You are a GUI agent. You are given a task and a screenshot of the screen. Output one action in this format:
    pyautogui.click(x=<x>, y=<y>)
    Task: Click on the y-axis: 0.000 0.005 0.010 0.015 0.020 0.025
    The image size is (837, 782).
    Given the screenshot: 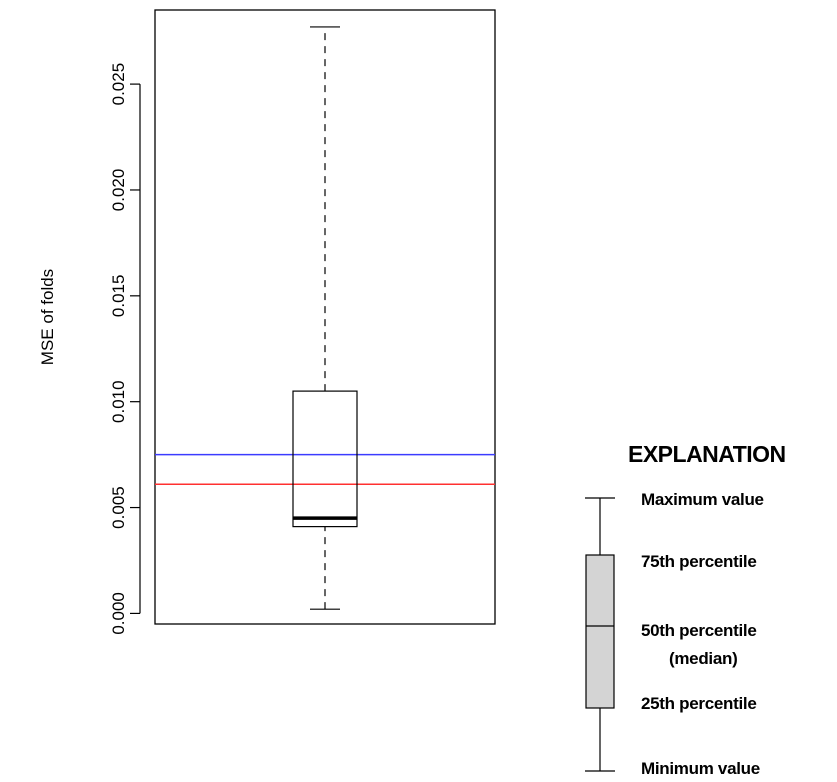 What is the action you would take?
    pyautogui.click(x=125, y=349)
    